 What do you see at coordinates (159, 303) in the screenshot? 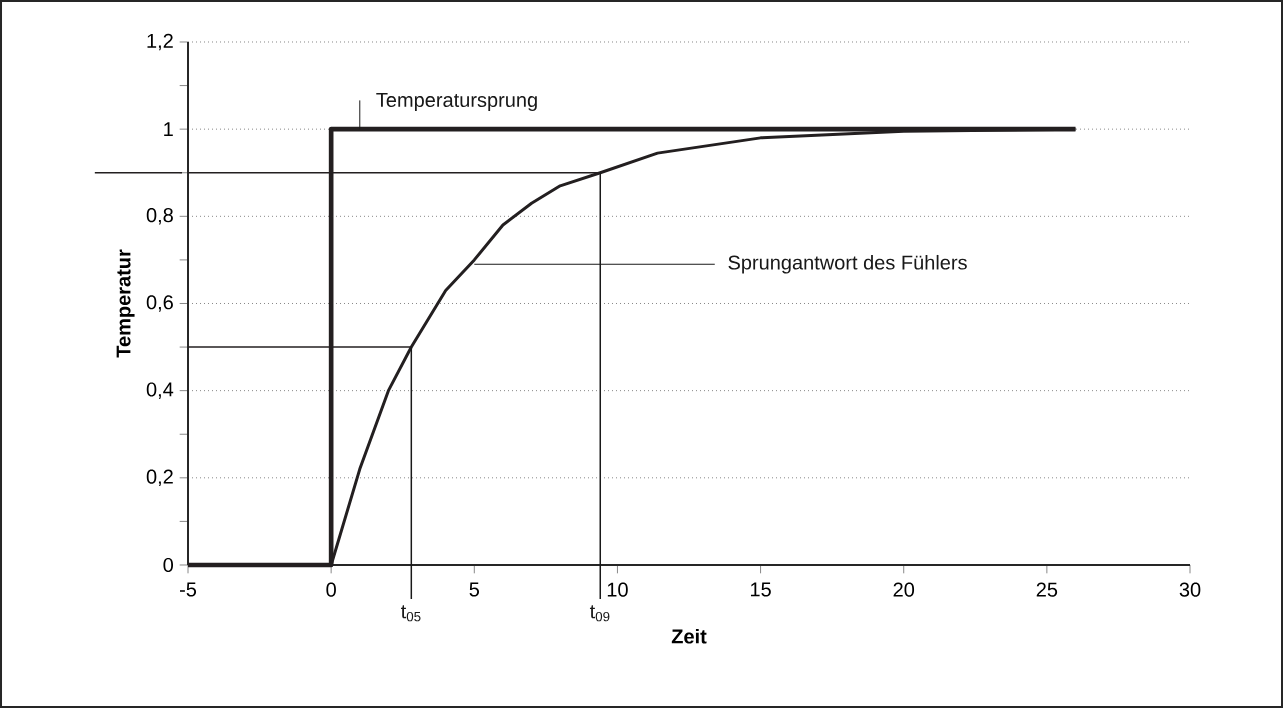
I see `y-tick-label: 0,6` at bounding box center [159, 303].